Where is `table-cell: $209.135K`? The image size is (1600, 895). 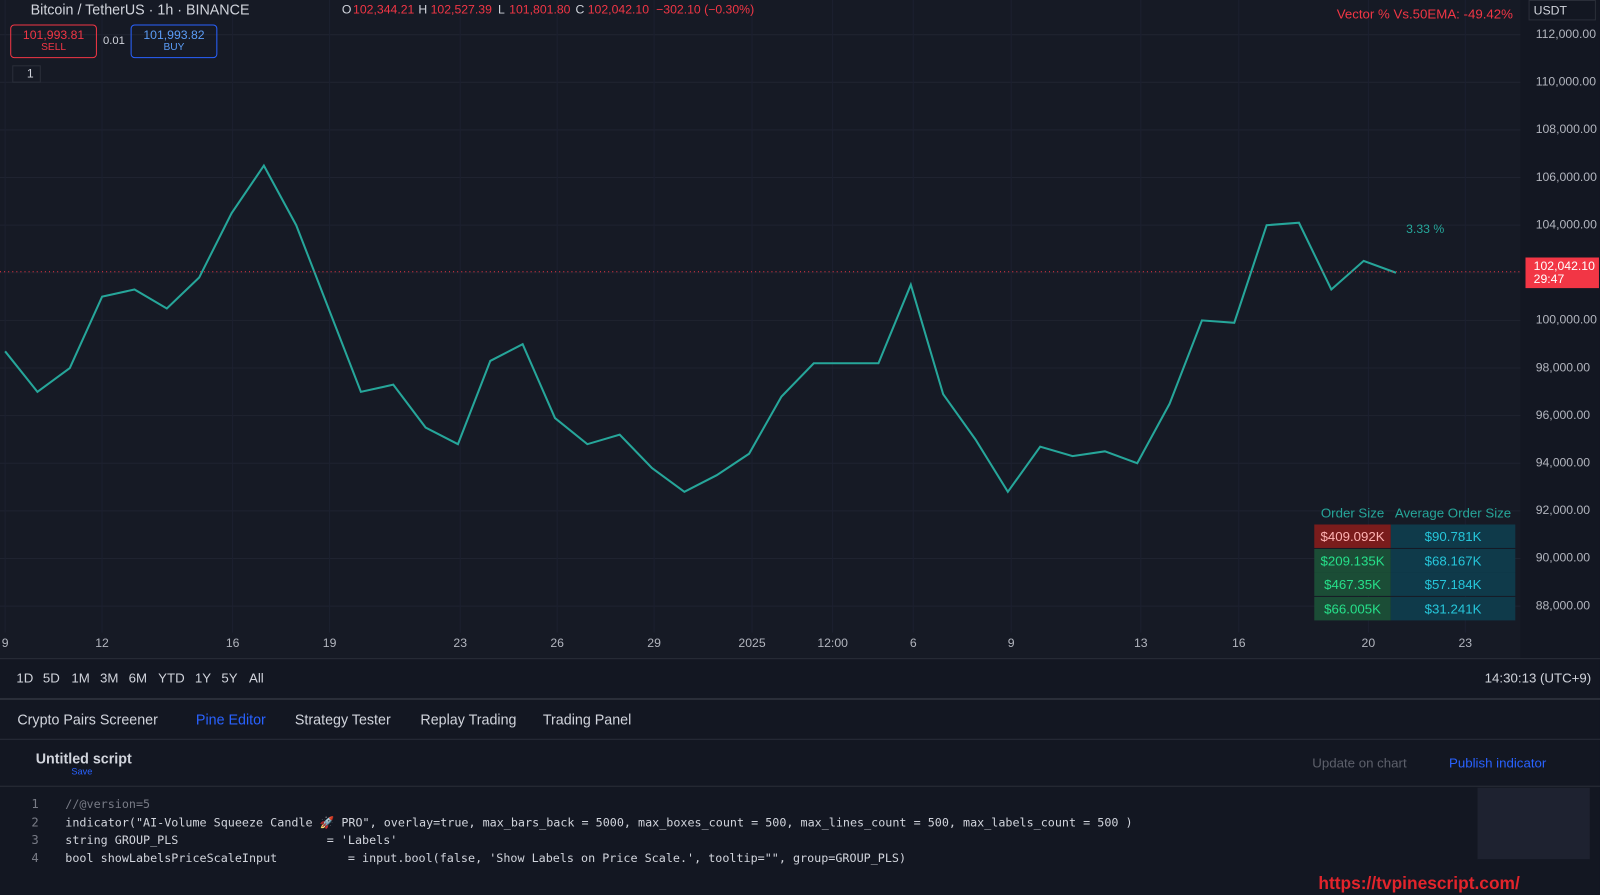 table-cell: $209.135K is located at coordinates (1352, 560).